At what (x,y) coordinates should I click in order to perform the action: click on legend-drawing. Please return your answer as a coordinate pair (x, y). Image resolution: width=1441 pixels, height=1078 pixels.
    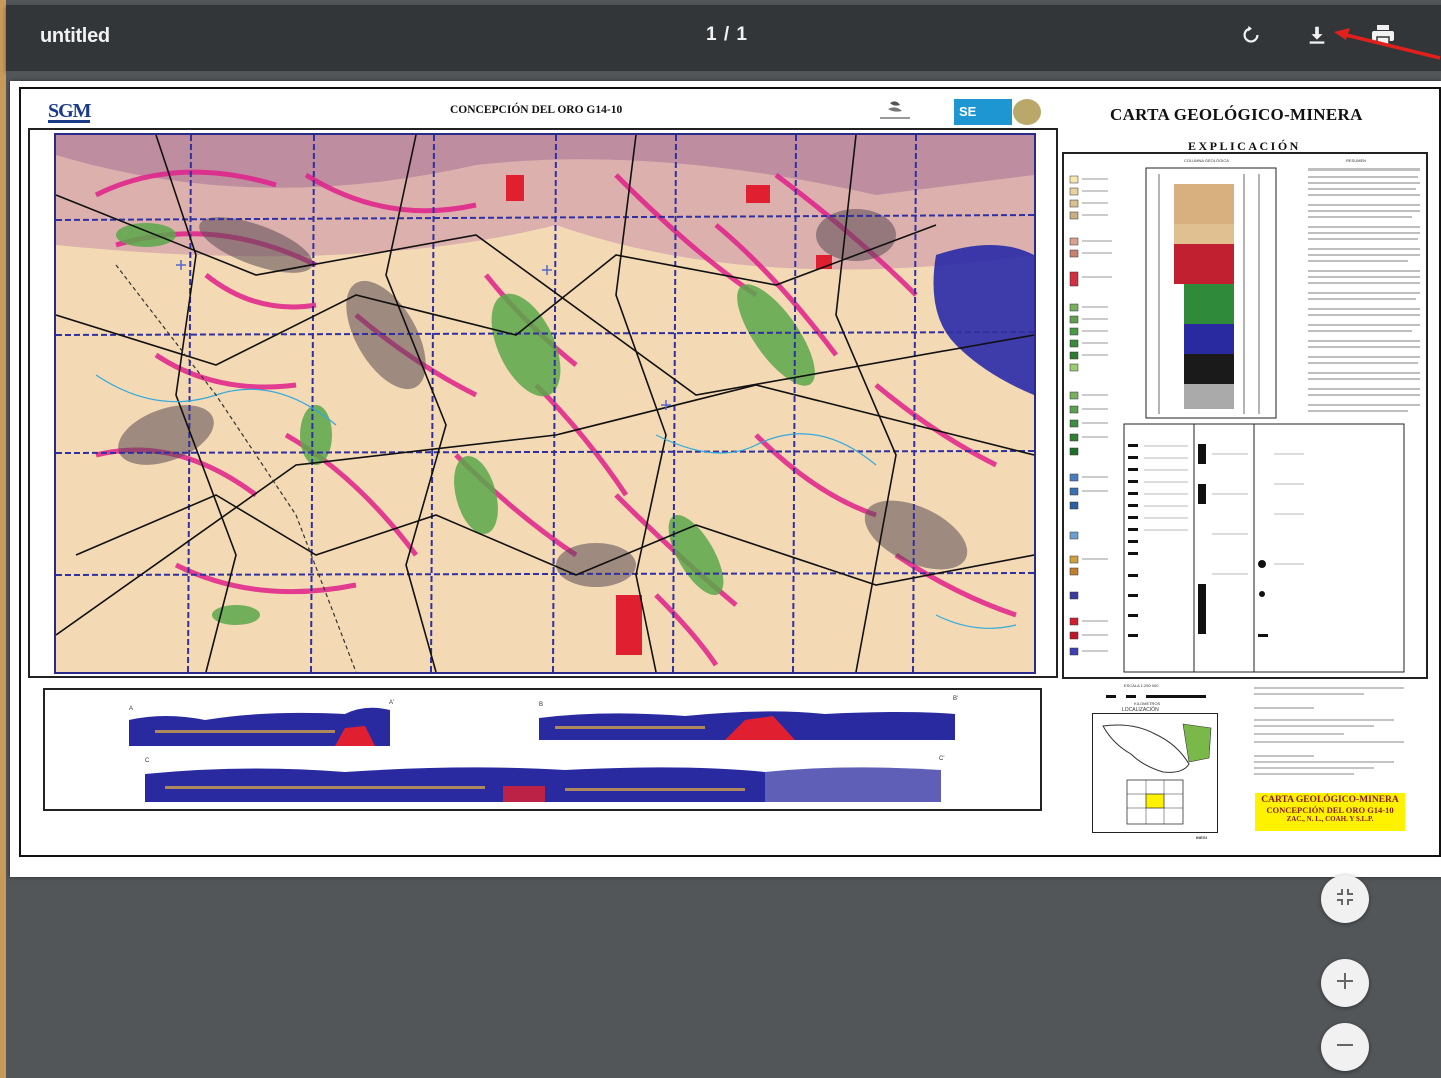
    Looking at the image, I should click on (1244, 420).